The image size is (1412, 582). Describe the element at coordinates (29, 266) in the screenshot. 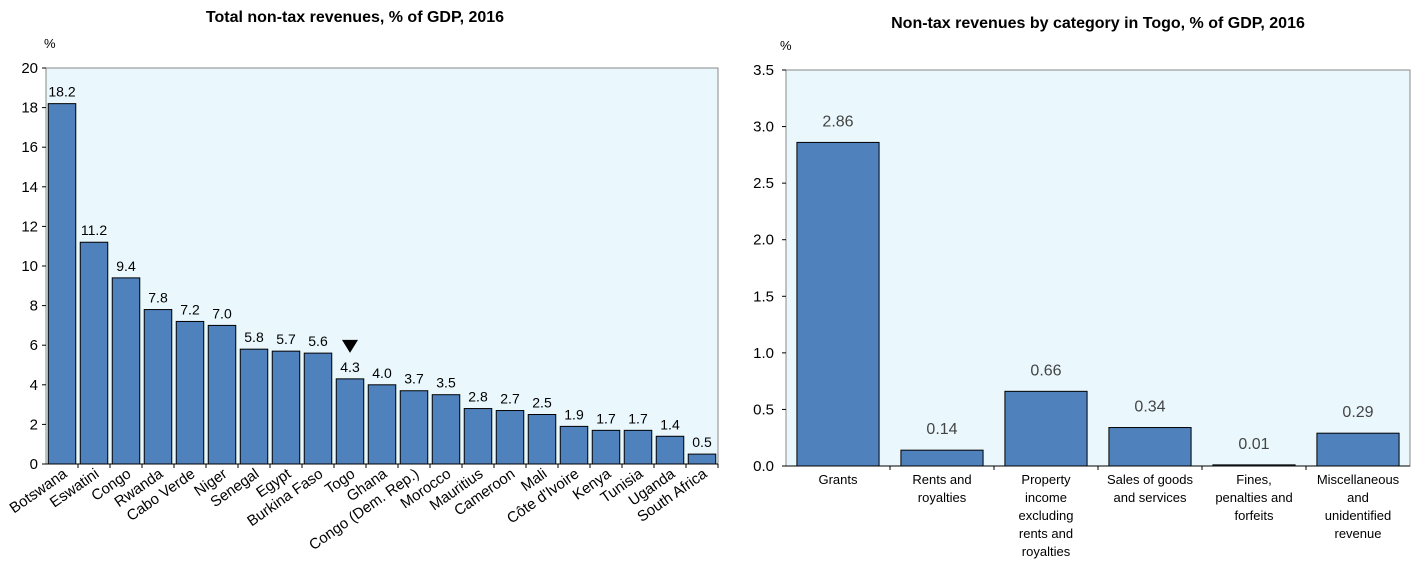

I see `left-y-tick-label: 10` at that location.